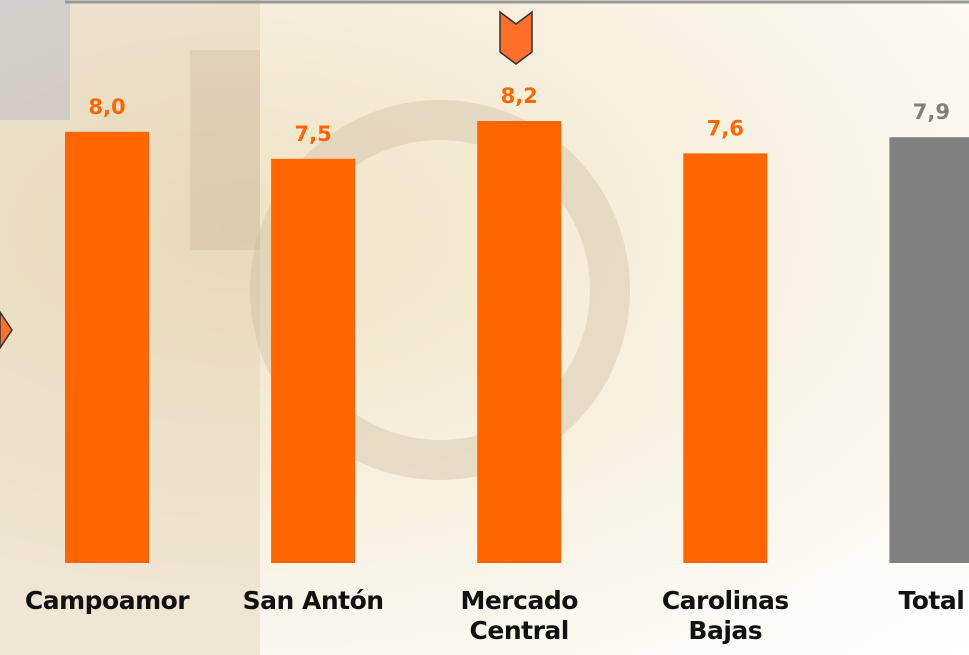 This screenshot has width=969, height=655. I want to click on category-label: Carolinas Bajas, so click(725, 615).